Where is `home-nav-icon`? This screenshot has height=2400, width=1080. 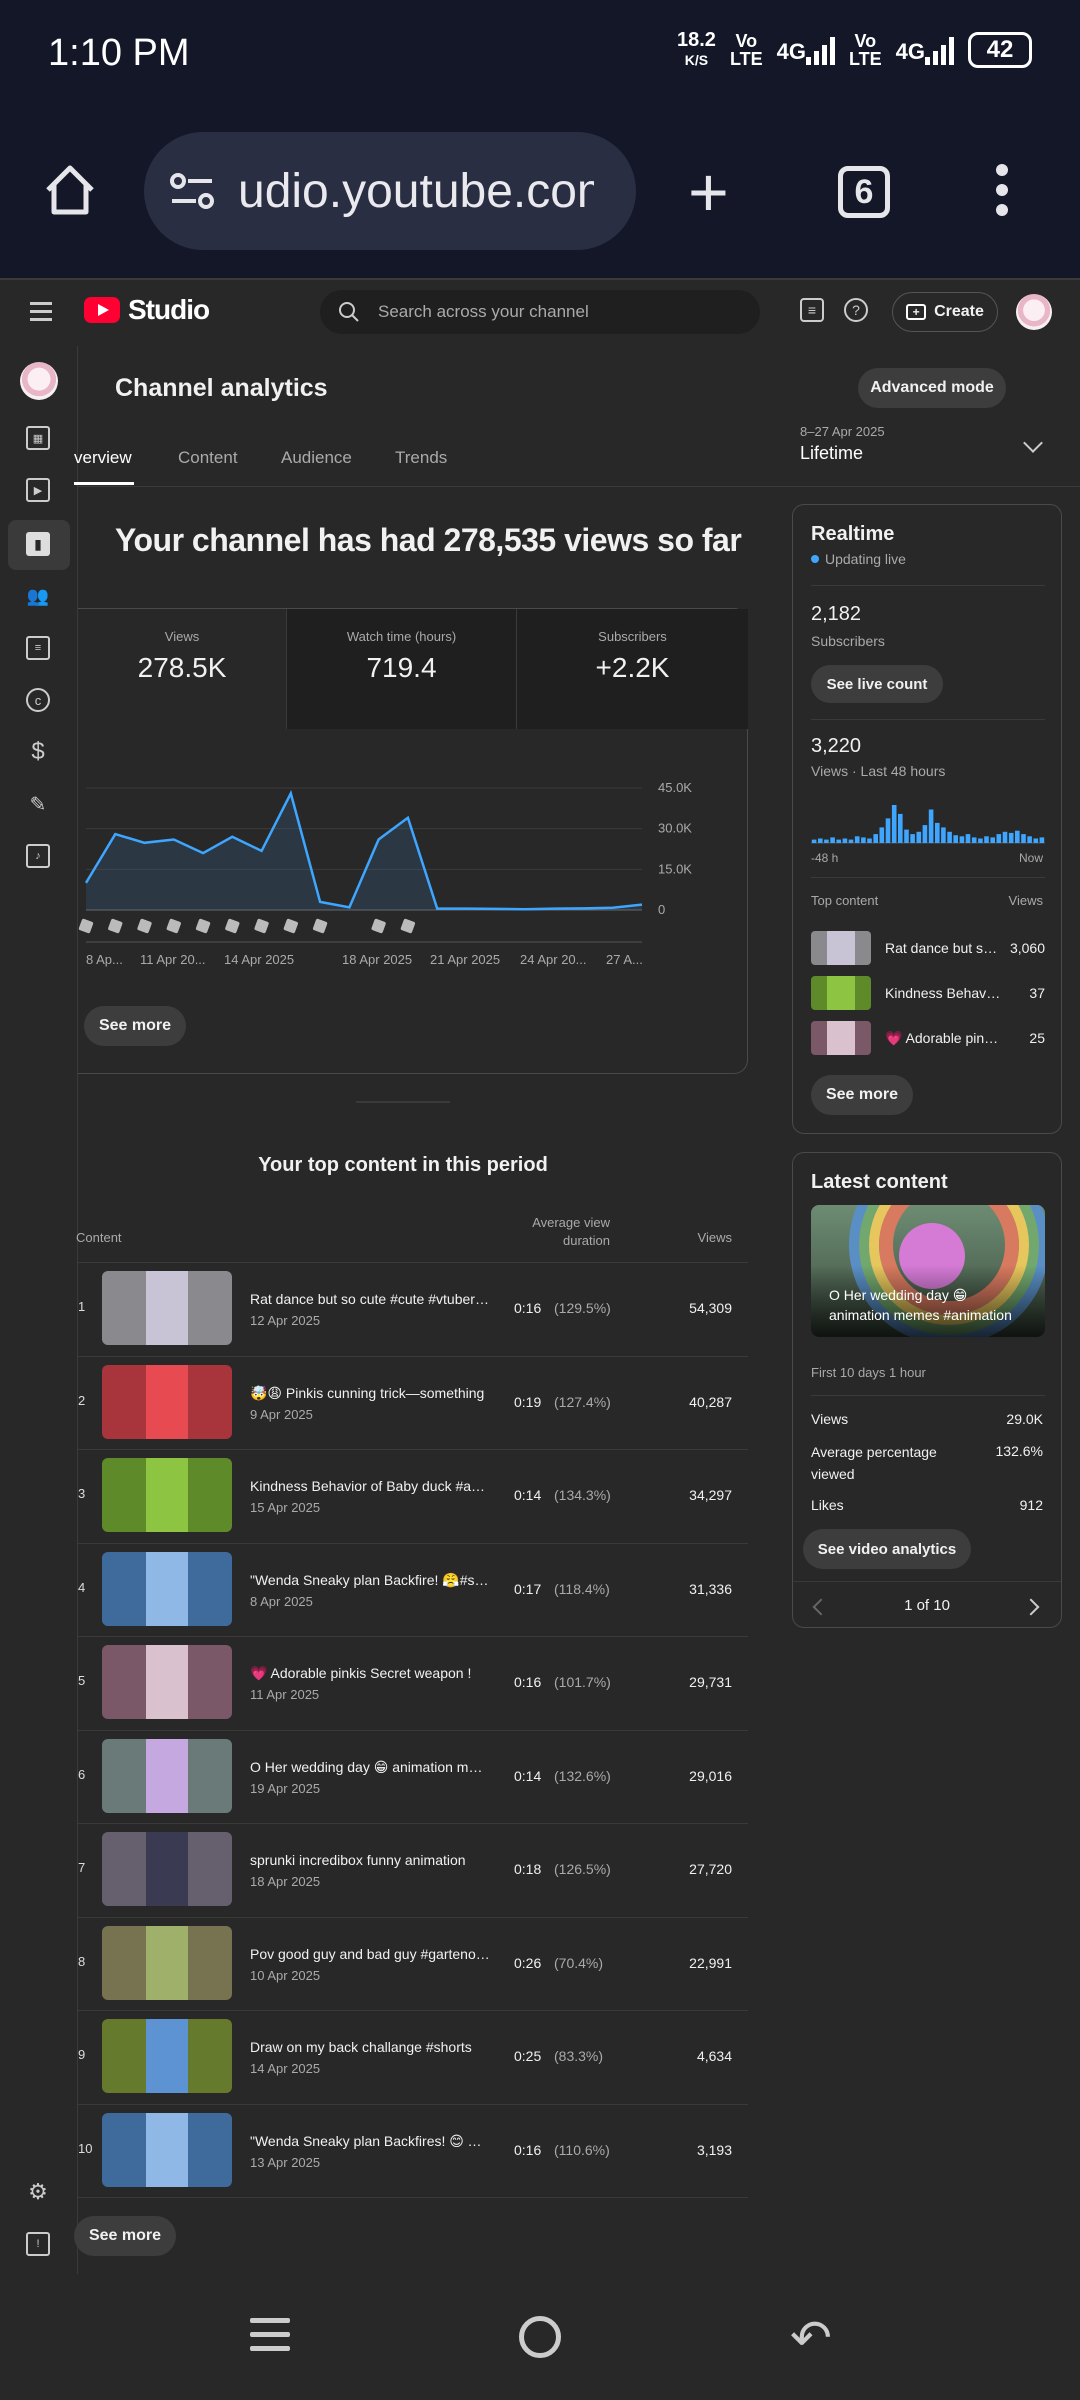 home-nav-icon is located at coordinates (540, 2337).